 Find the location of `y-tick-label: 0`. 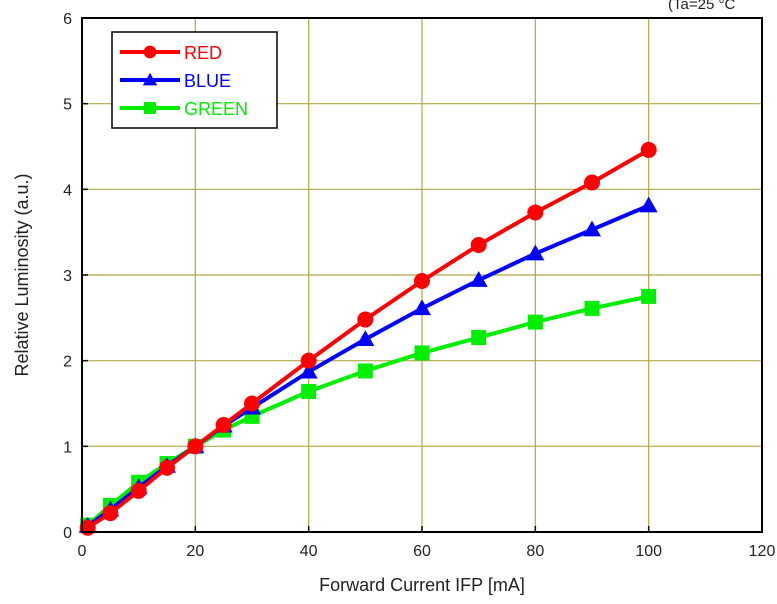

y-tick-label: 0 is located at coordinates (67, 533).